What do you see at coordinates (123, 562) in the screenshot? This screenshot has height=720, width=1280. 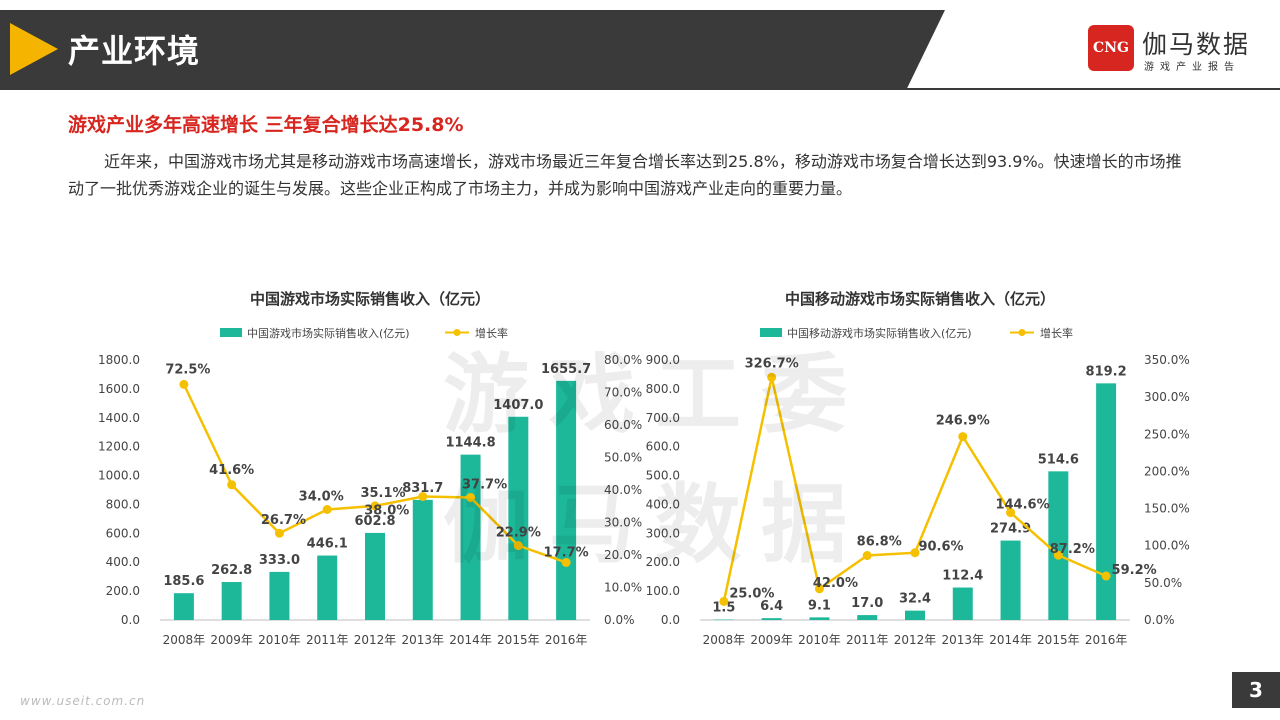 I see `y-left-tick-label: 400.0` at bounding box center [123, 562].